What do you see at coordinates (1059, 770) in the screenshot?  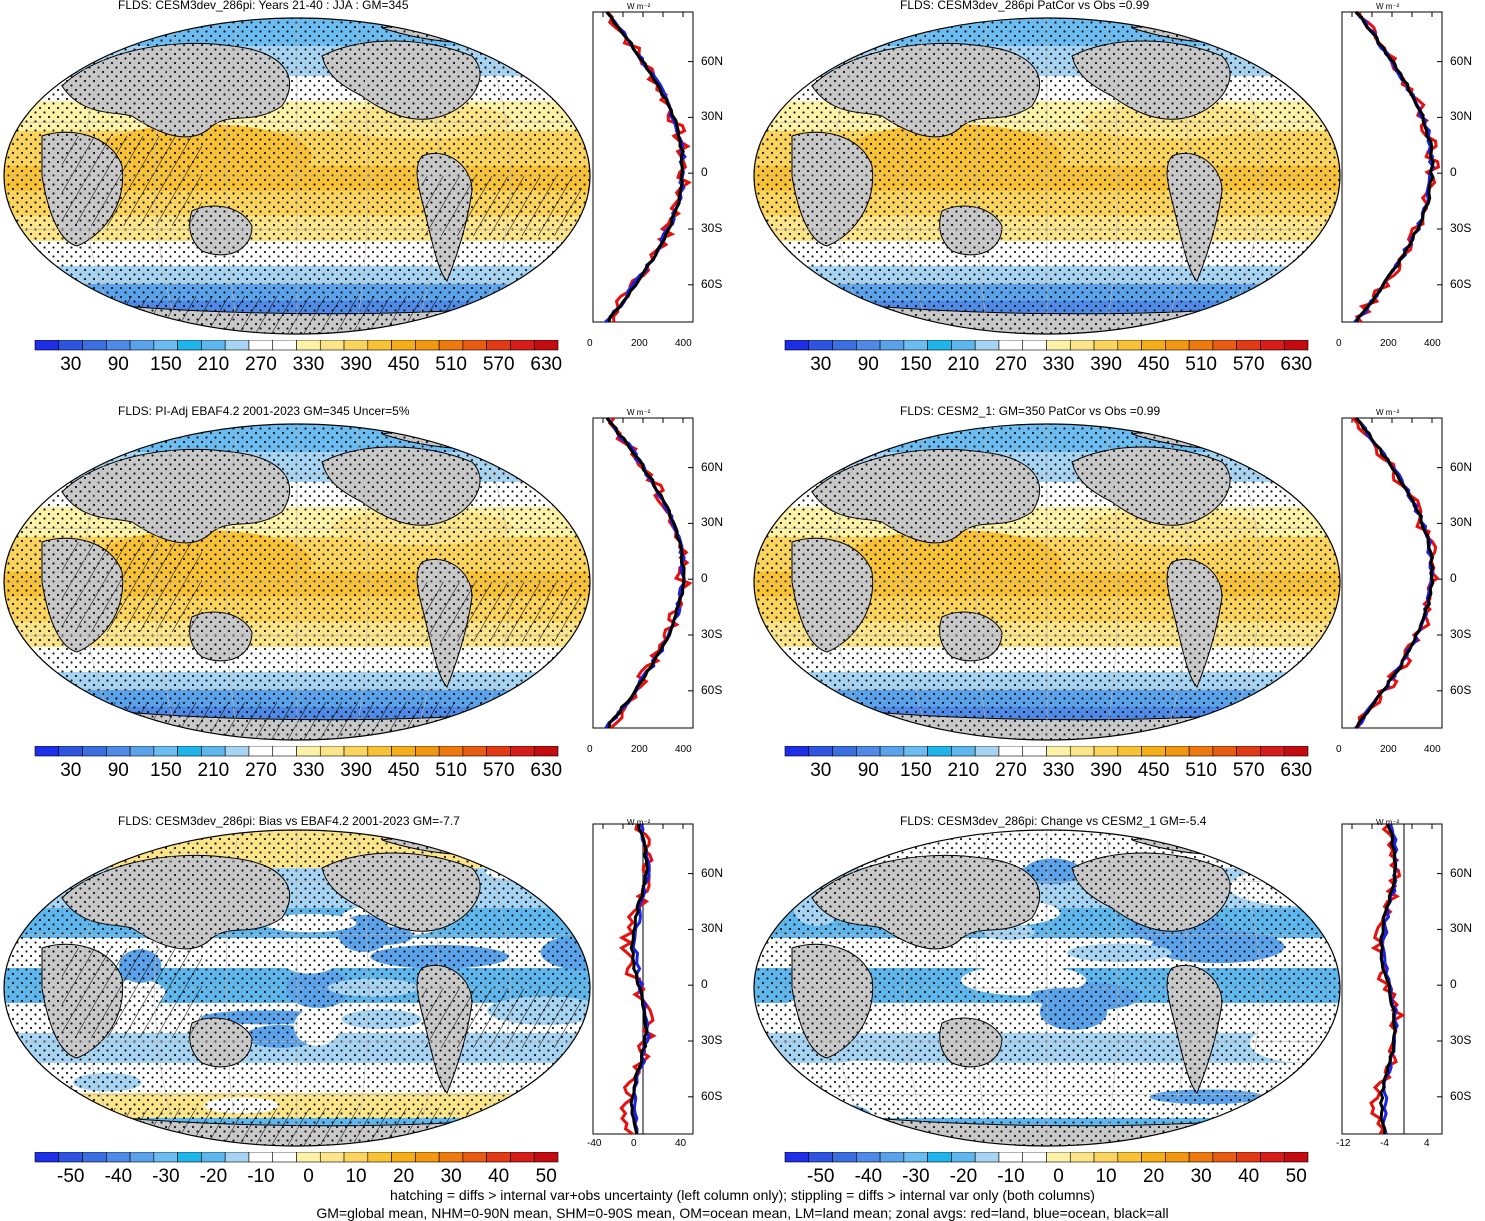 I see `colorbar-tick-label: 330` at bounding box center [1059, 770].